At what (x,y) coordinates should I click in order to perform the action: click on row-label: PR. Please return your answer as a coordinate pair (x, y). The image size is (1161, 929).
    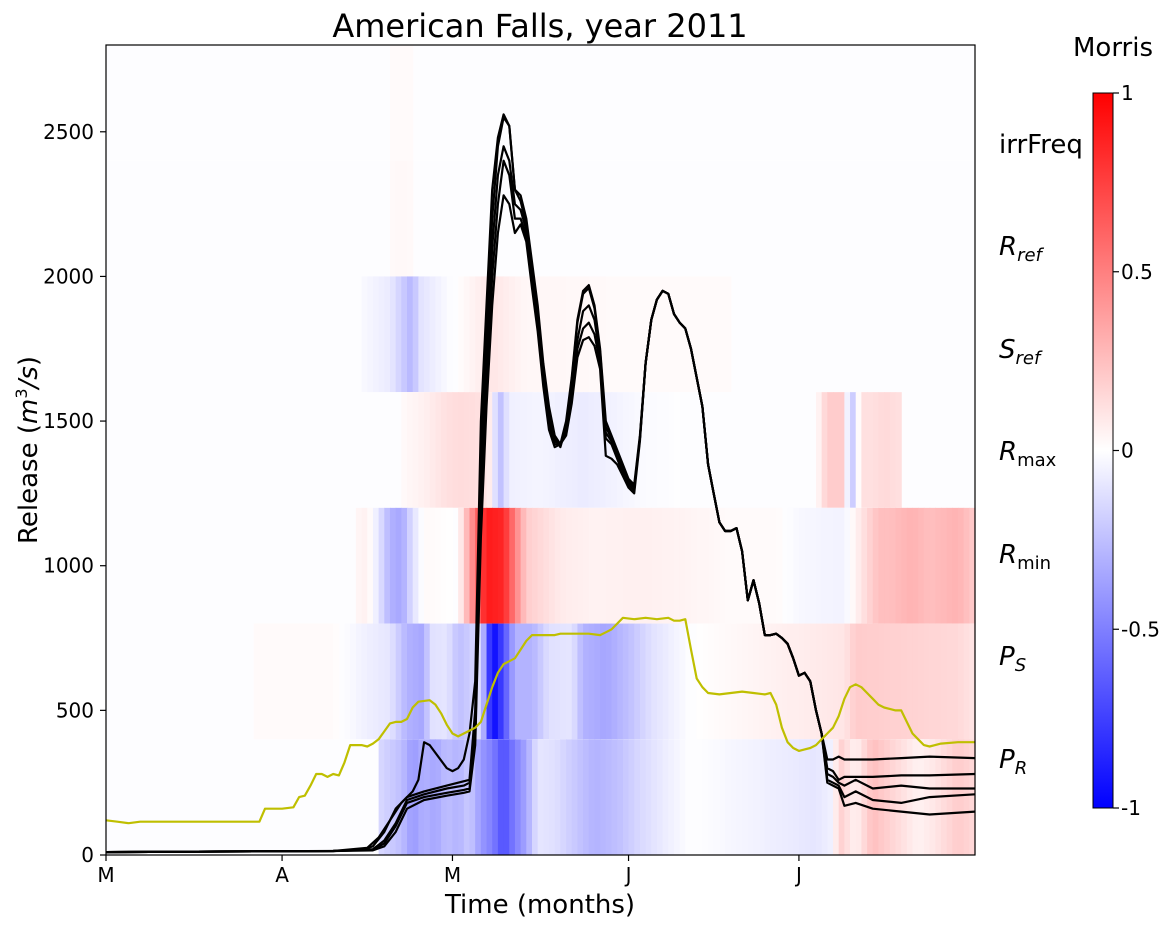
    Looking at the image, I should click on (1013, 762).